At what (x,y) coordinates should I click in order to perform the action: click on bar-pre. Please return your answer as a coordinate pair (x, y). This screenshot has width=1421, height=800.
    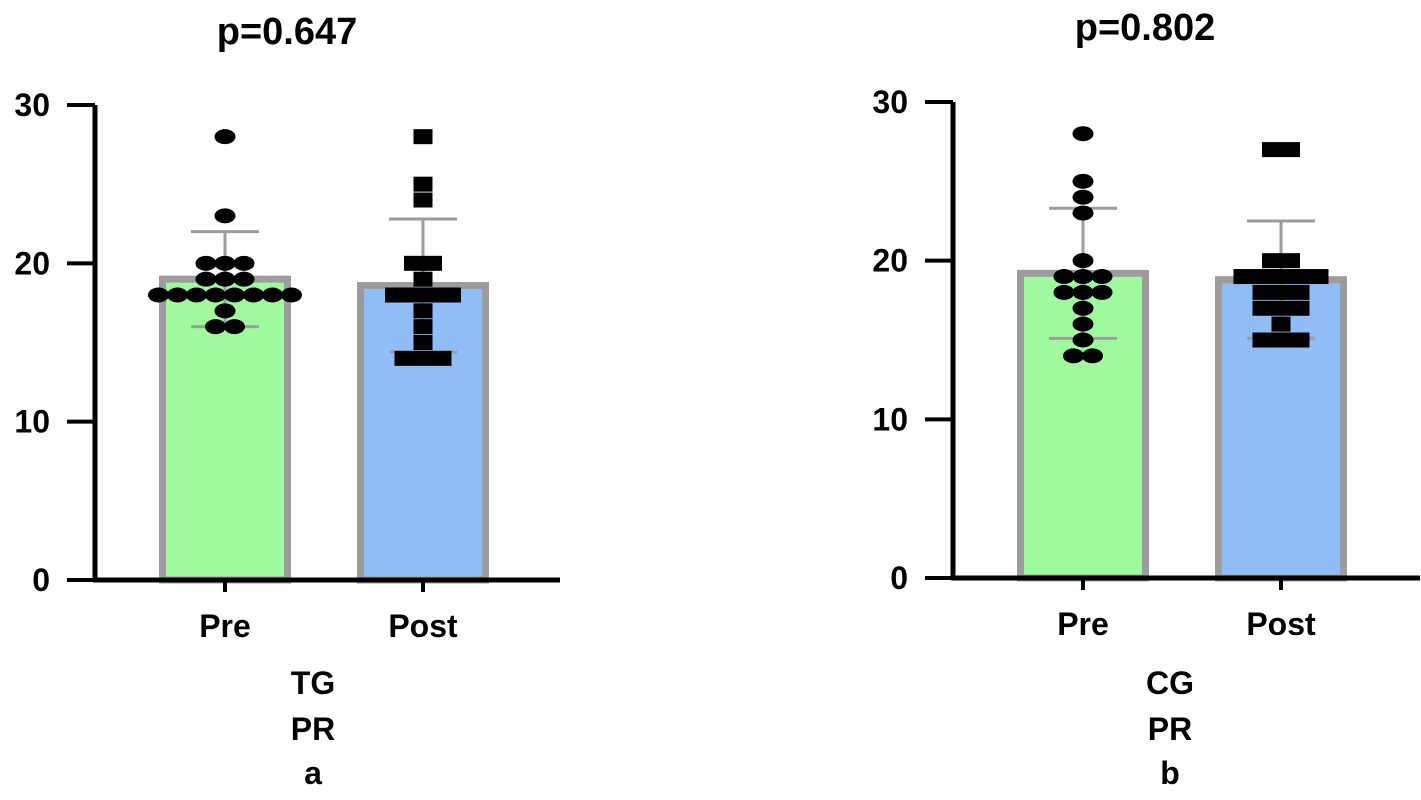
    Looking at the image, I should click on (1083, 425).